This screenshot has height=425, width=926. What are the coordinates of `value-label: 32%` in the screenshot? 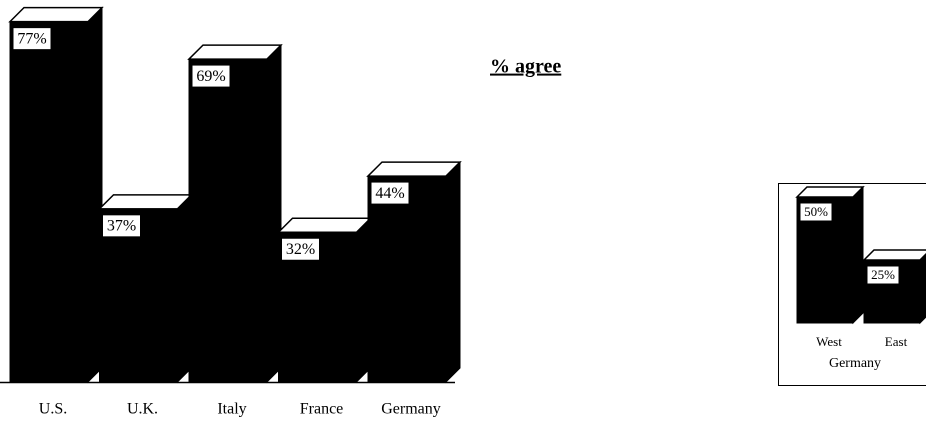 It's located at (300, 249).